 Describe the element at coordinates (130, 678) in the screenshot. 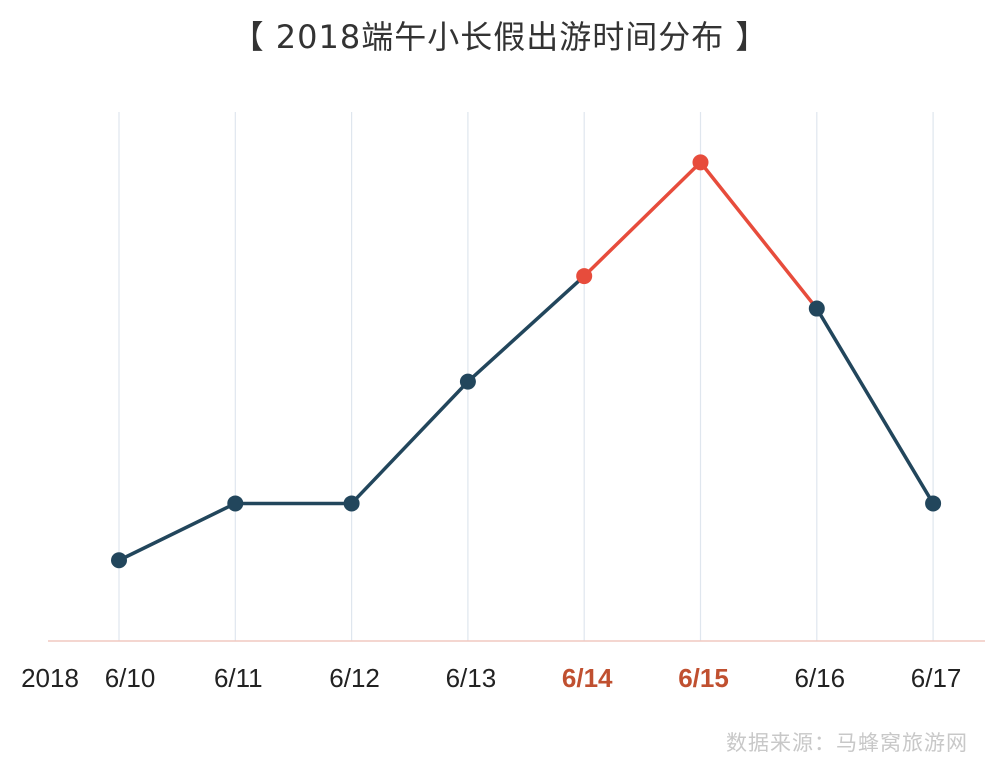

I see `x-tick-label-6-10: 6/10` at that location.